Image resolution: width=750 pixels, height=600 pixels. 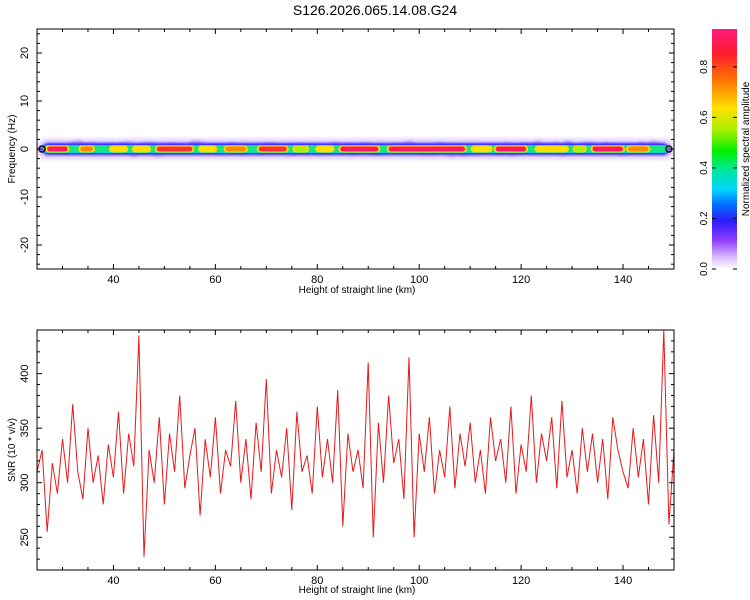 I want to click on colorbar-label: Normalized spectral amplitude, so click(x=745, y=148).